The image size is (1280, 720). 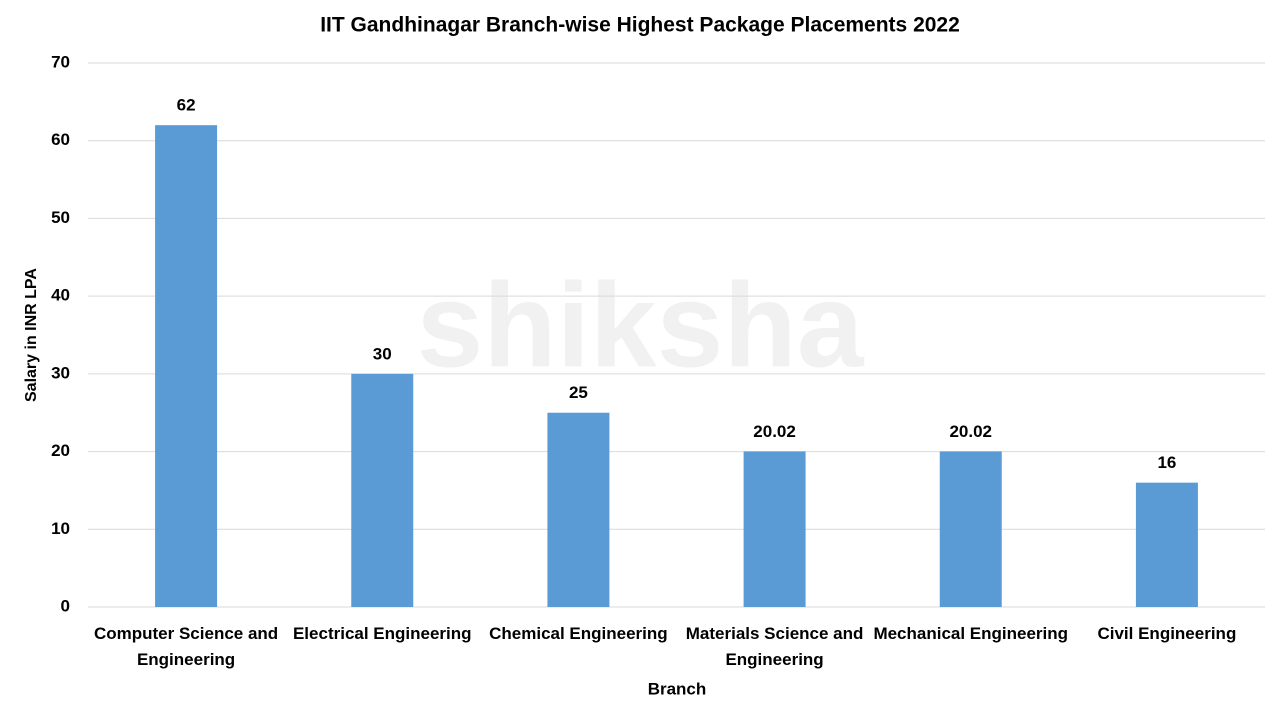 I want to click on y-tick-label: 40, so click(x=60, y=295).